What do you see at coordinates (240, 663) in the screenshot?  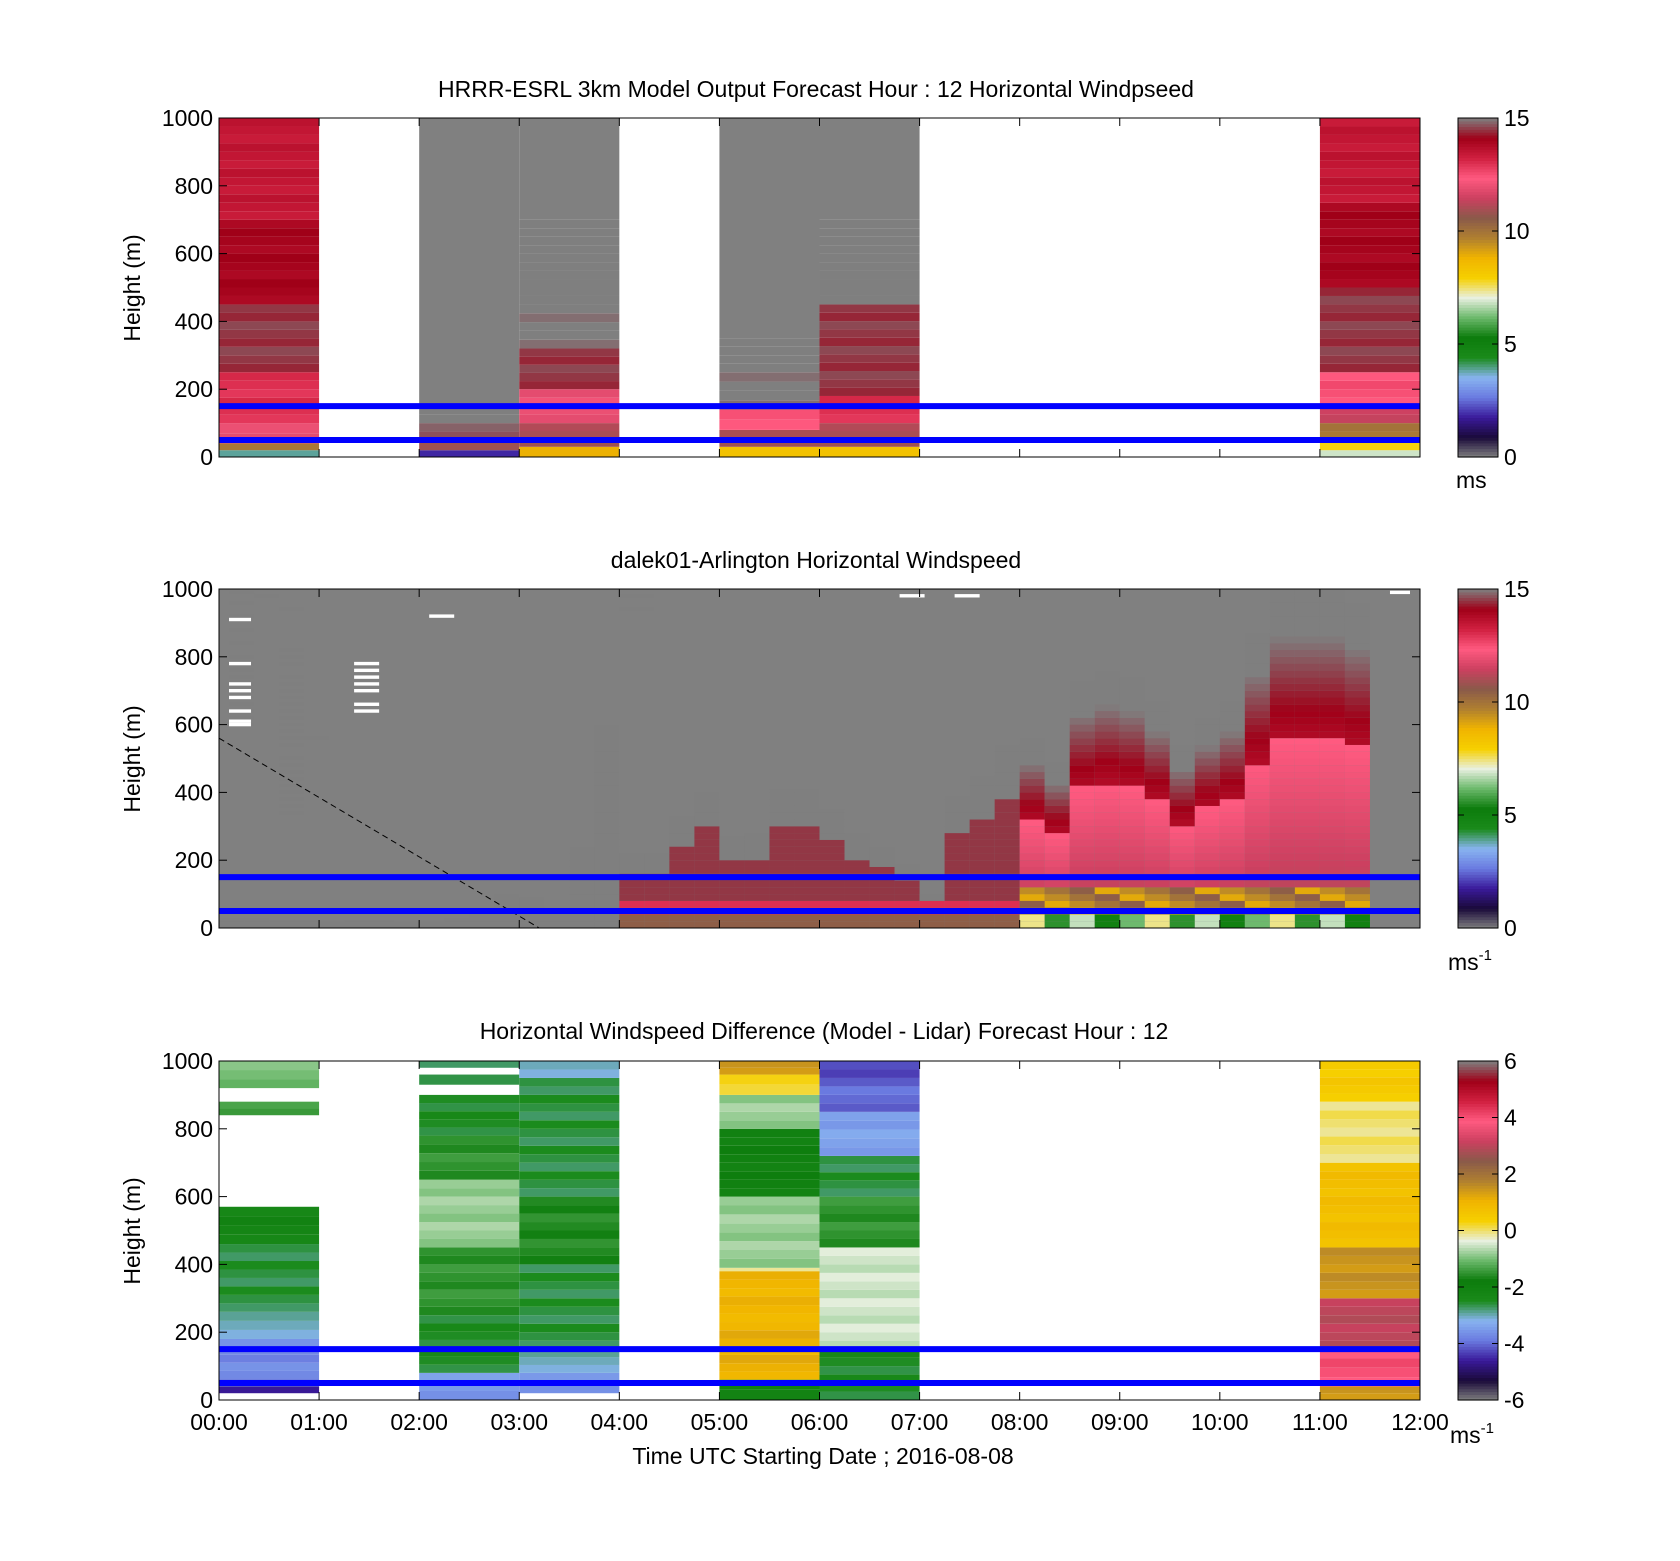 I see `white-gate` at bounding box center [240, 663].